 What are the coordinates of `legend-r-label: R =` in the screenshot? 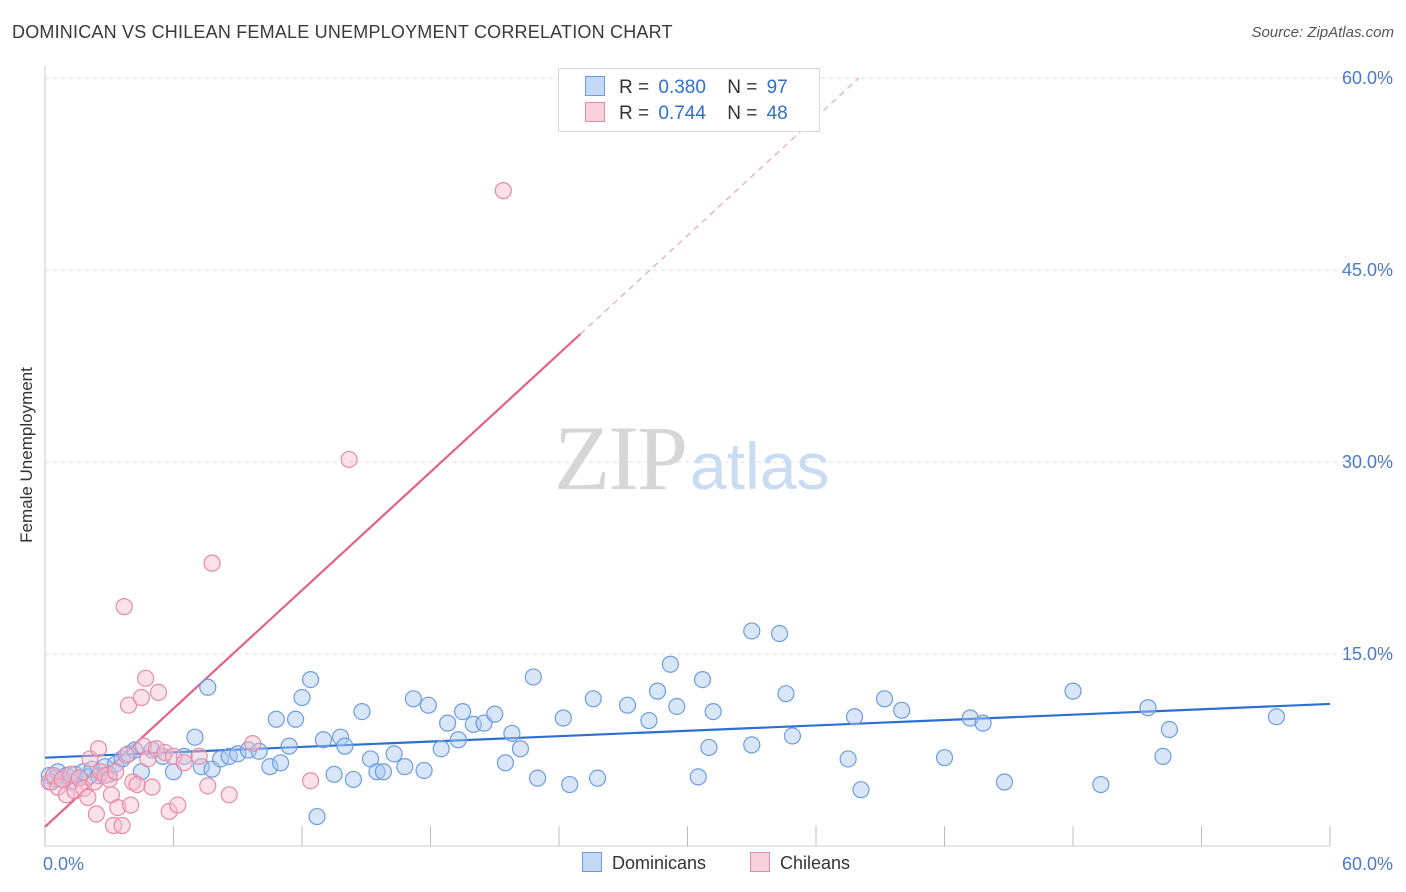 It's located at (634, 87).